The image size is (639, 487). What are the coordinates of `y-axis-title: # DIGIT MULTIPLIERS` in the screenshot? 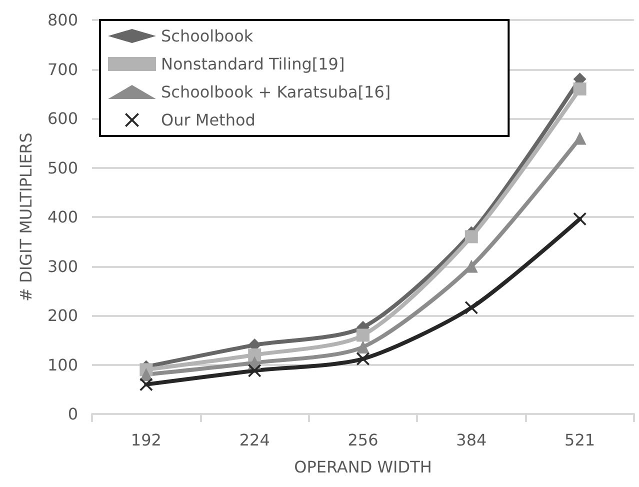 It's located at (26, 217).